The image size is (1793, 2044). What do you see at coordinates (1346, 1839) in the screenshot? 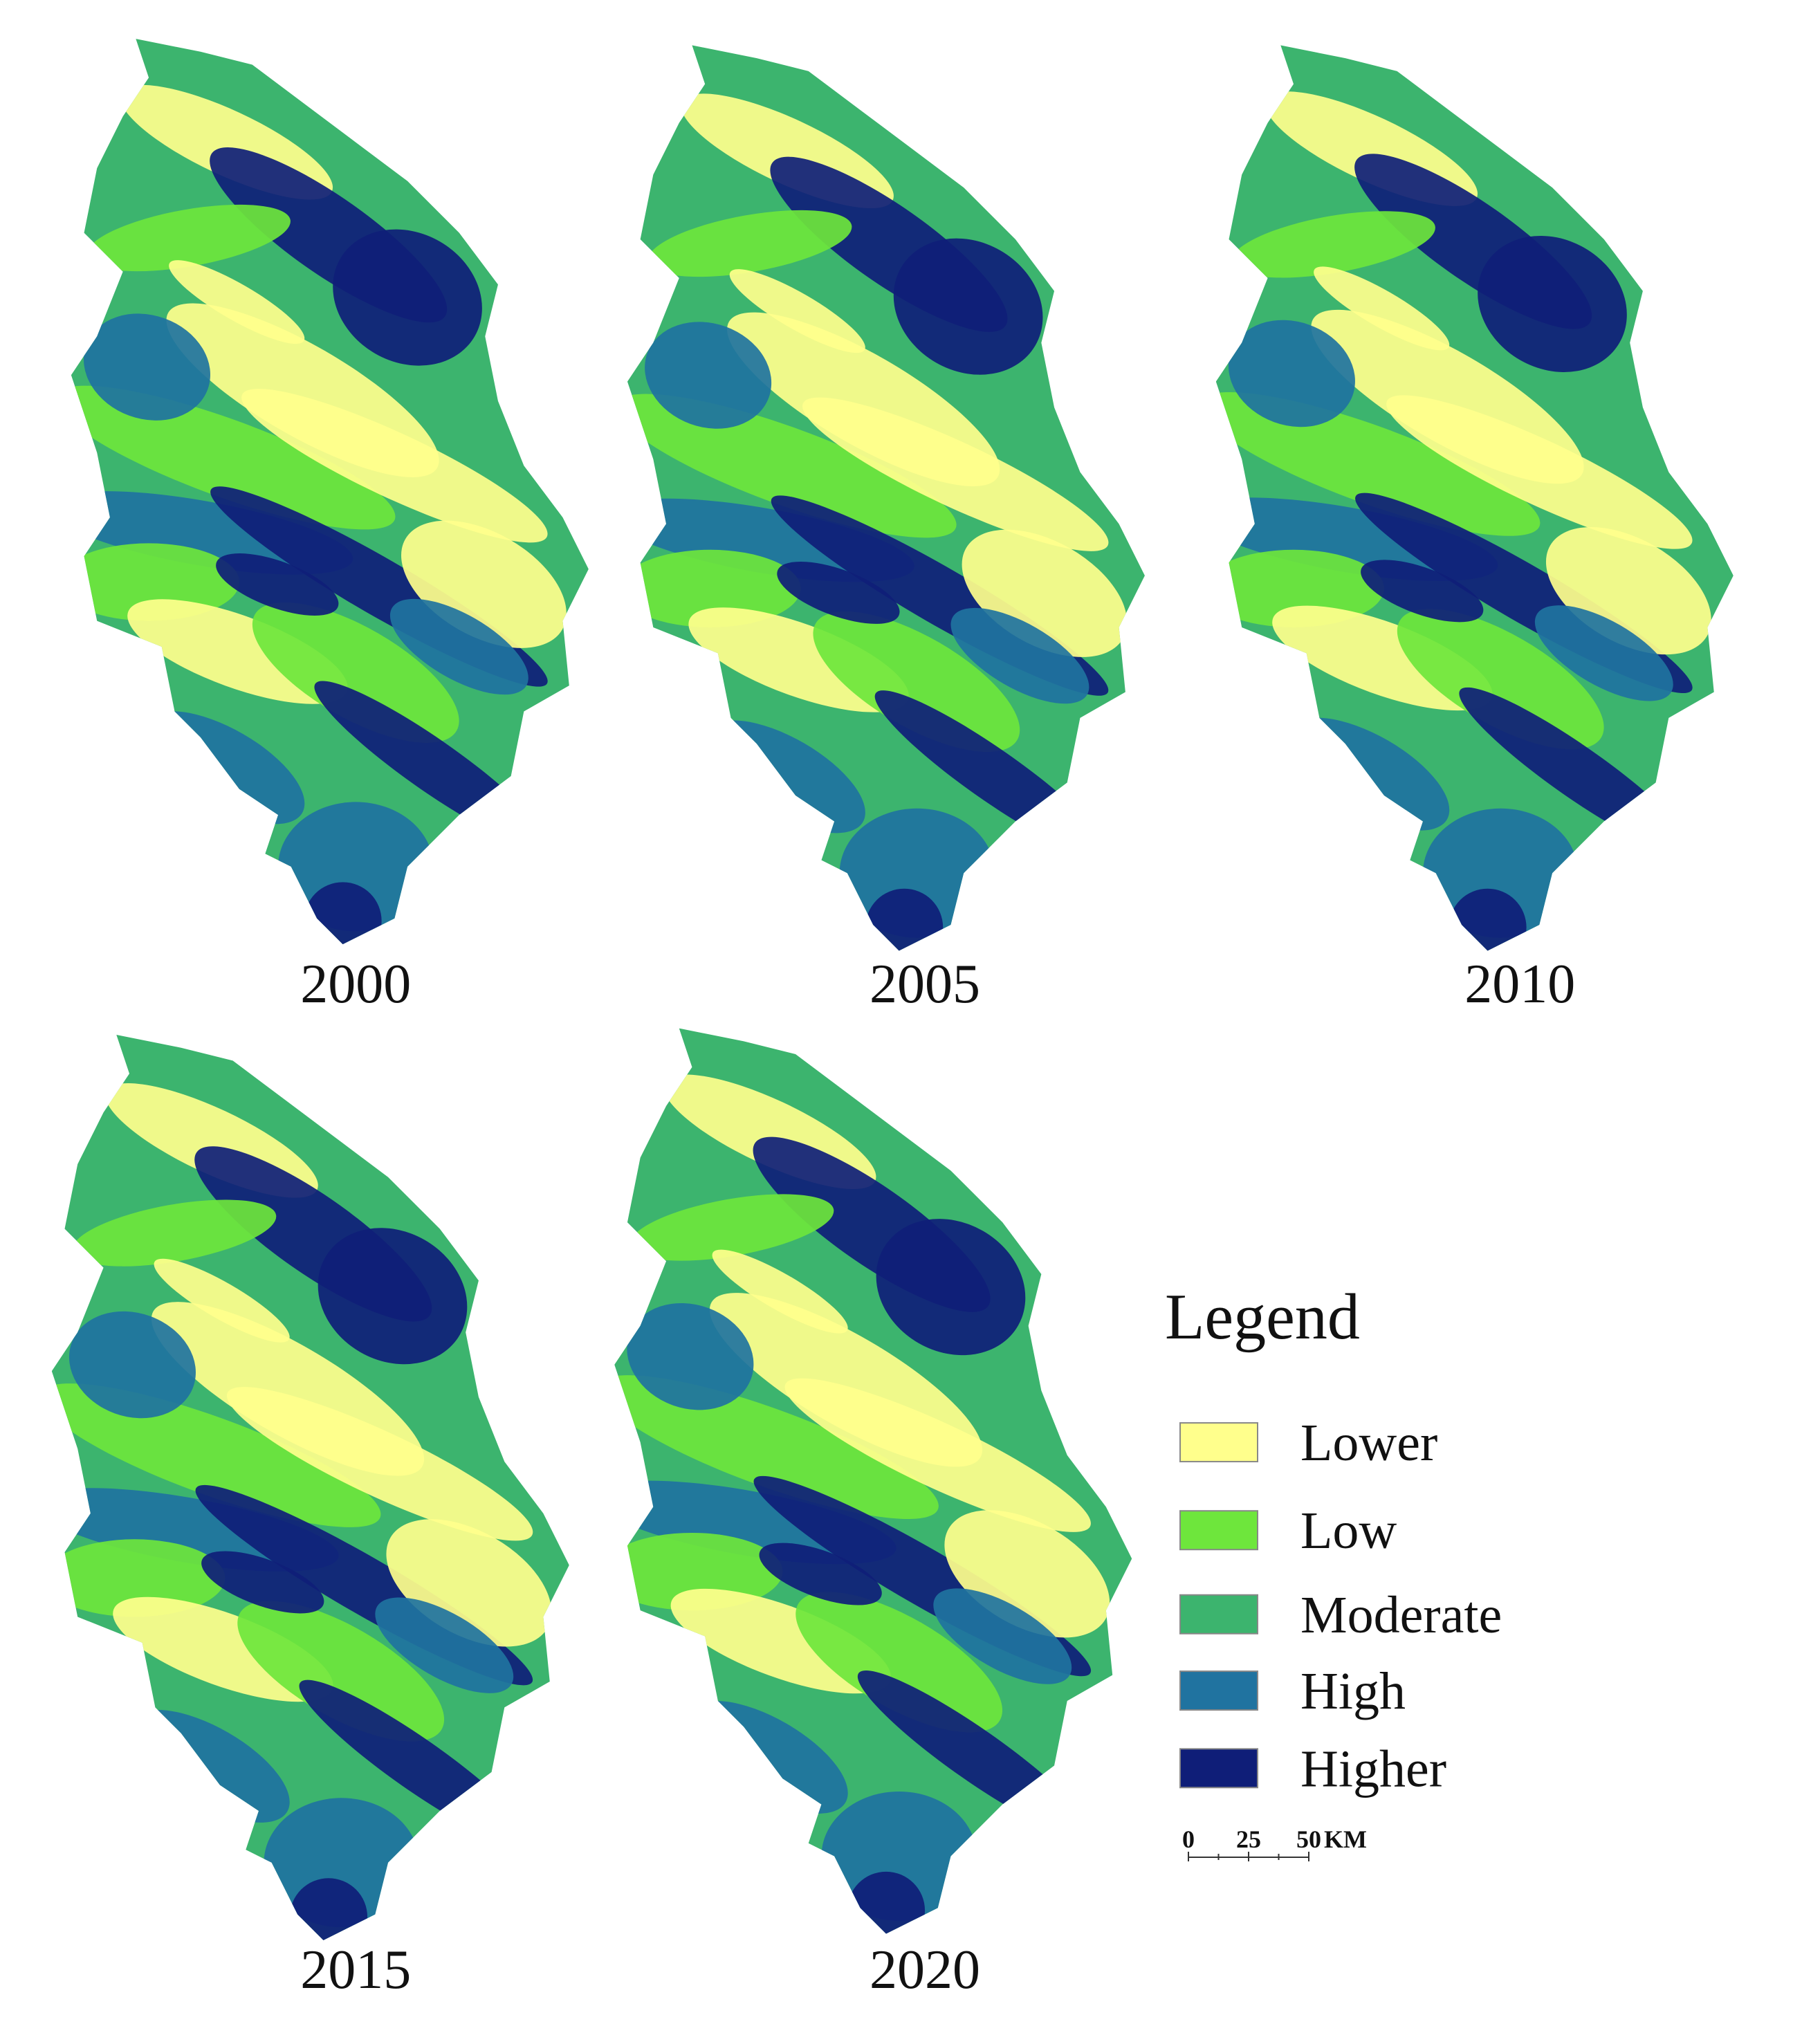
I see `scale-unit: KM` at bounding box center [1346, 1839].